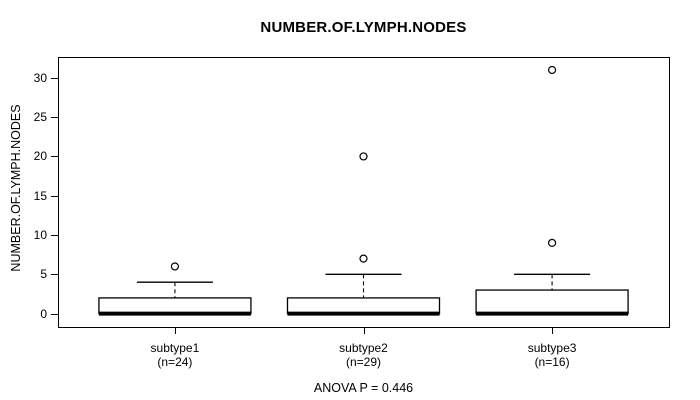 The height and width of the screenshot is (400, 700). Describe the element at coordinates (175, 266) in the screenshot. I see `outlier-point-subtype1` at that location.